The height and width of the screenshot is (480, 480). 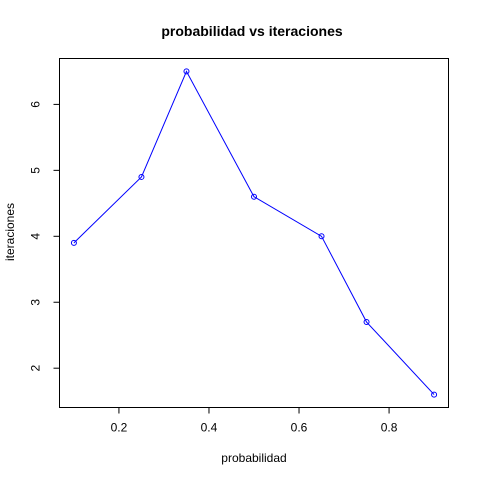 What do you see at coordinates (254, 421) in the screenshot?
I see `x-axis: 0.2 0.4 0.6 0.8` at bounding box center [254, 421].